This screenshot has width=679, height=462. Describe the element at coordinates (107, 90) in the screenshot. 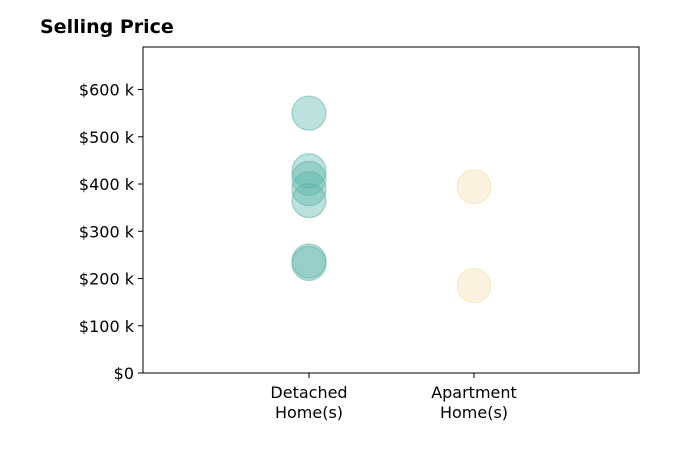

I see `y-tick-label: $600 k` at that location.